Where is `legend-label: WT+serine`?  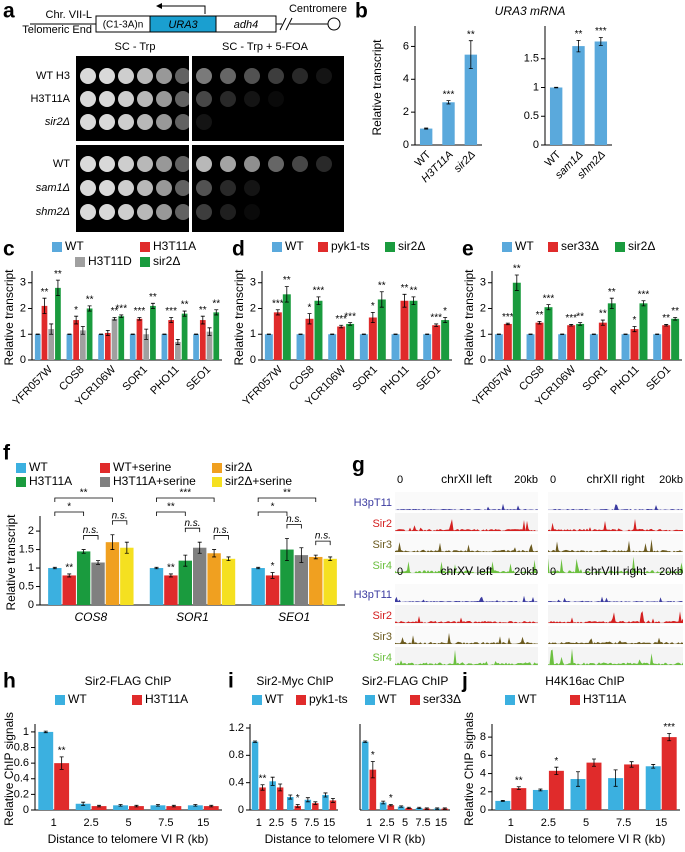
legend-label: WT+serine is located at coordinates (142, 467).